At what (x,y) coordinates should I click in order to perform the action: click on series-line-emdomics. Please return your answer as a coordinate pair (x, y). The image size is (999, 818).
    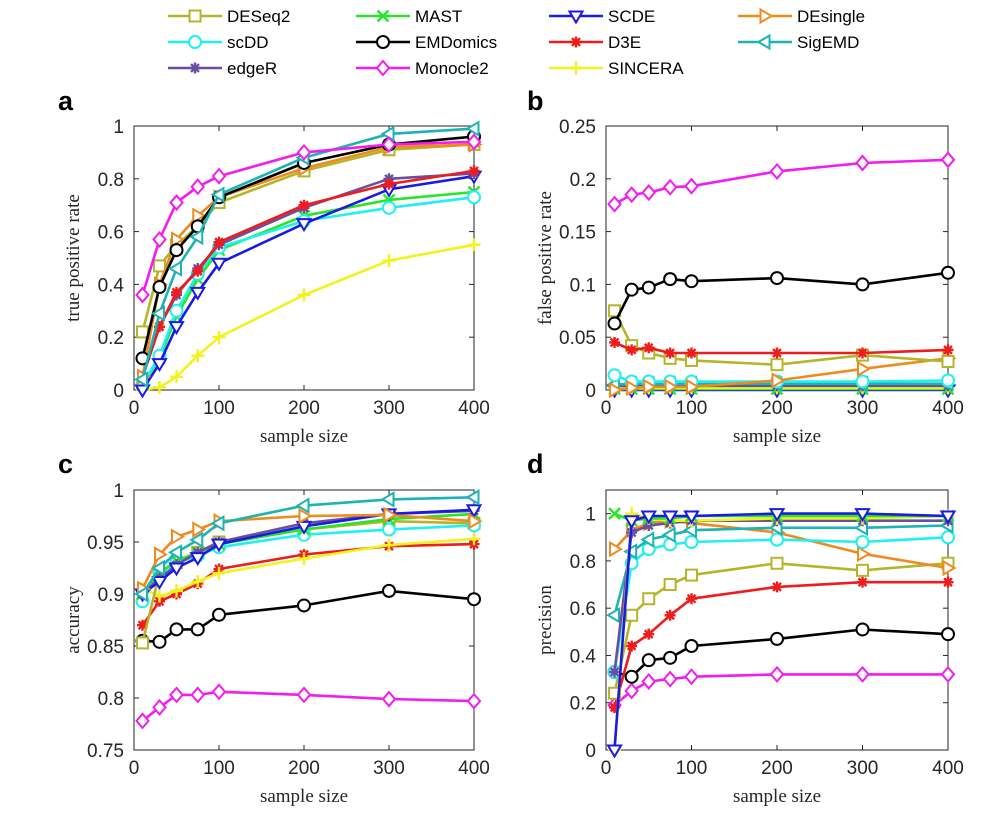
    Looking at the image, I should click on (308, 616).